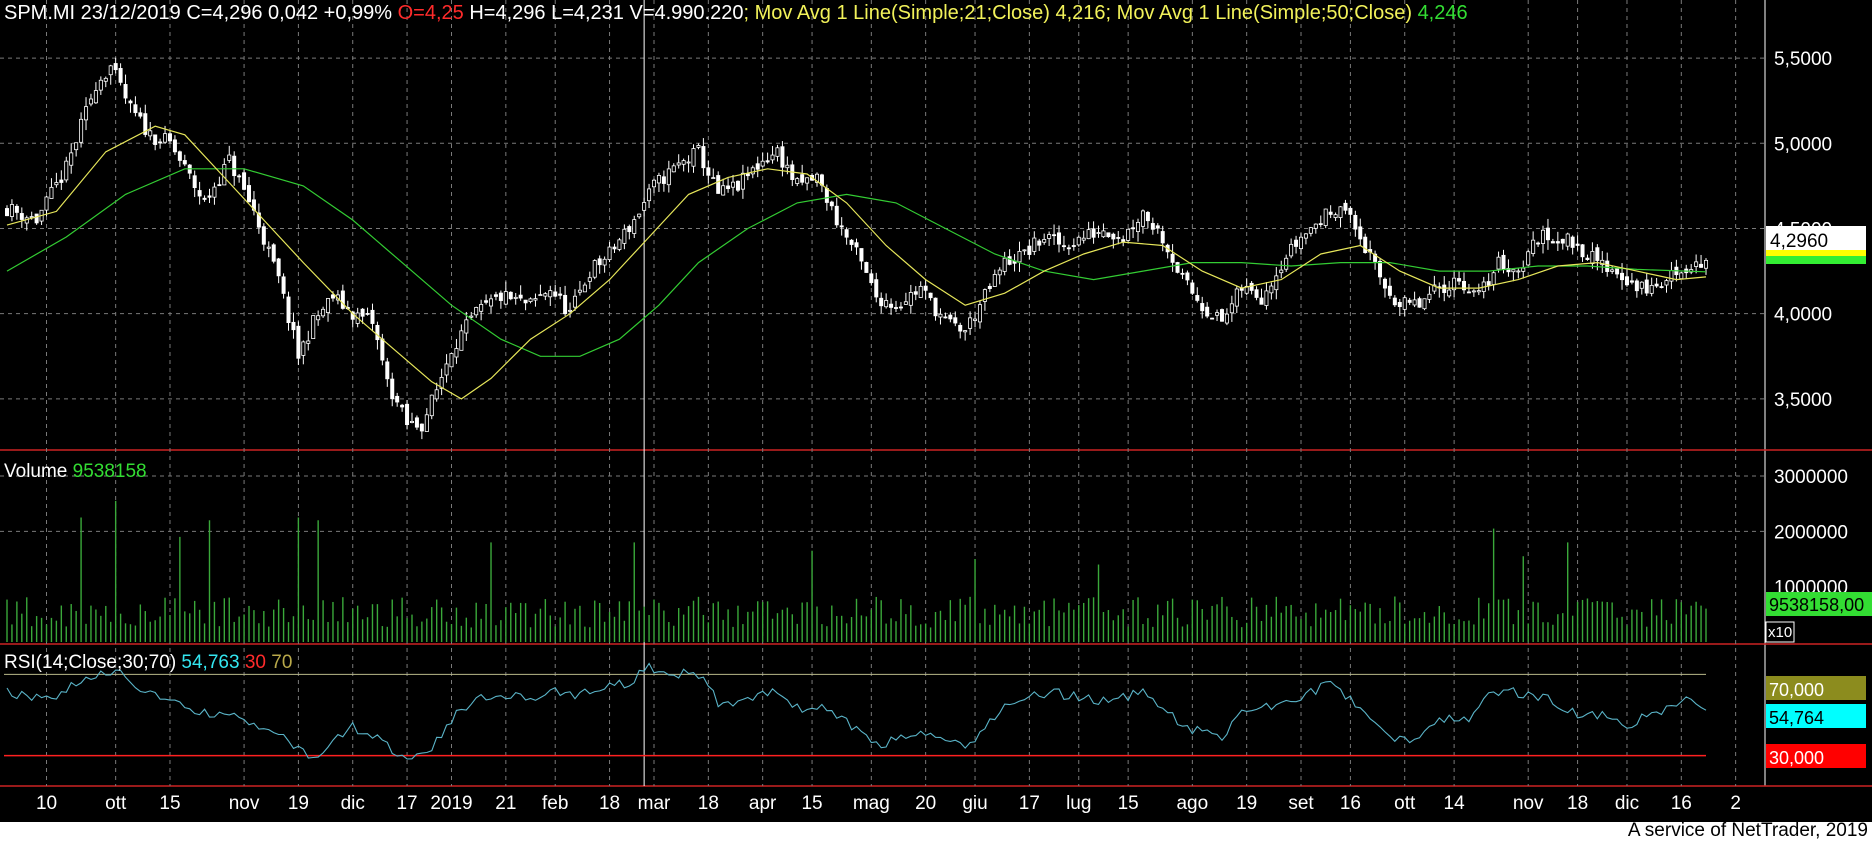  Describe the element at coordinates (555, 803) in the screenshot. I see `x-tick-label: feb` at that location.